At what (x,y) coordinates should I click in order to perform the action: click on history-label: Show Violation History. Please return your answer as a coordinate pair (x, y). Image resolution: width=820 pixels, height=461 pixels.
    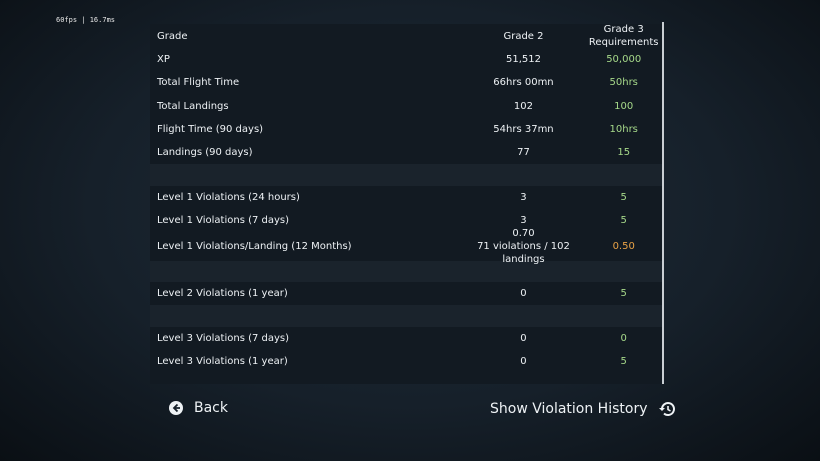
    Looking at the image, I should click on (569, 409).